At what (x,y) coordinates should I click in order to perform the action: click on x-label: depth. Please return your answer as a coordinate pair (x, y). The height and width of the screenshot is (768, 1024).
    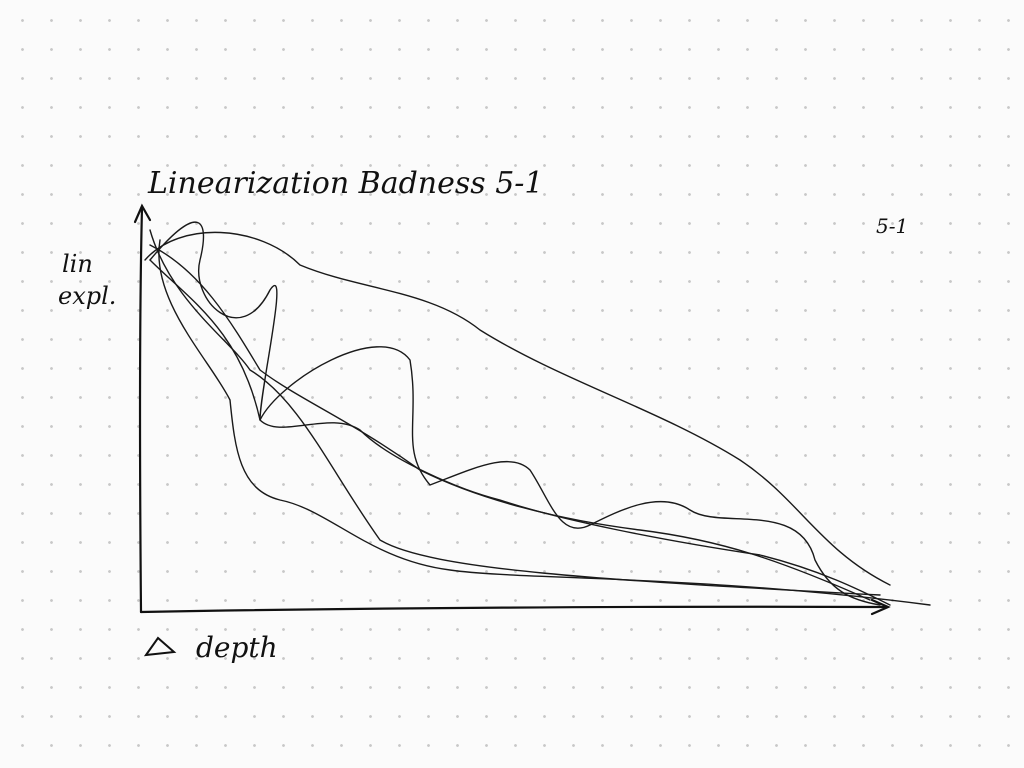
    Looking at the image, I should click on (237, 647).